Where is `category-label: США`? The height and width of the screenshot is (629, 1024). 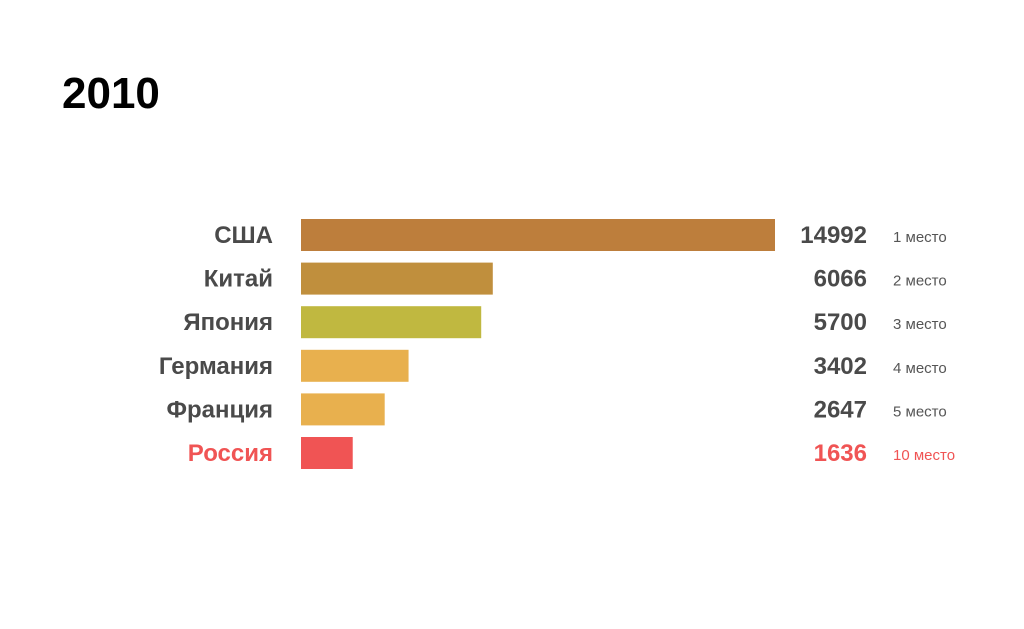
category-label: США is located at coordinates (243, 235).